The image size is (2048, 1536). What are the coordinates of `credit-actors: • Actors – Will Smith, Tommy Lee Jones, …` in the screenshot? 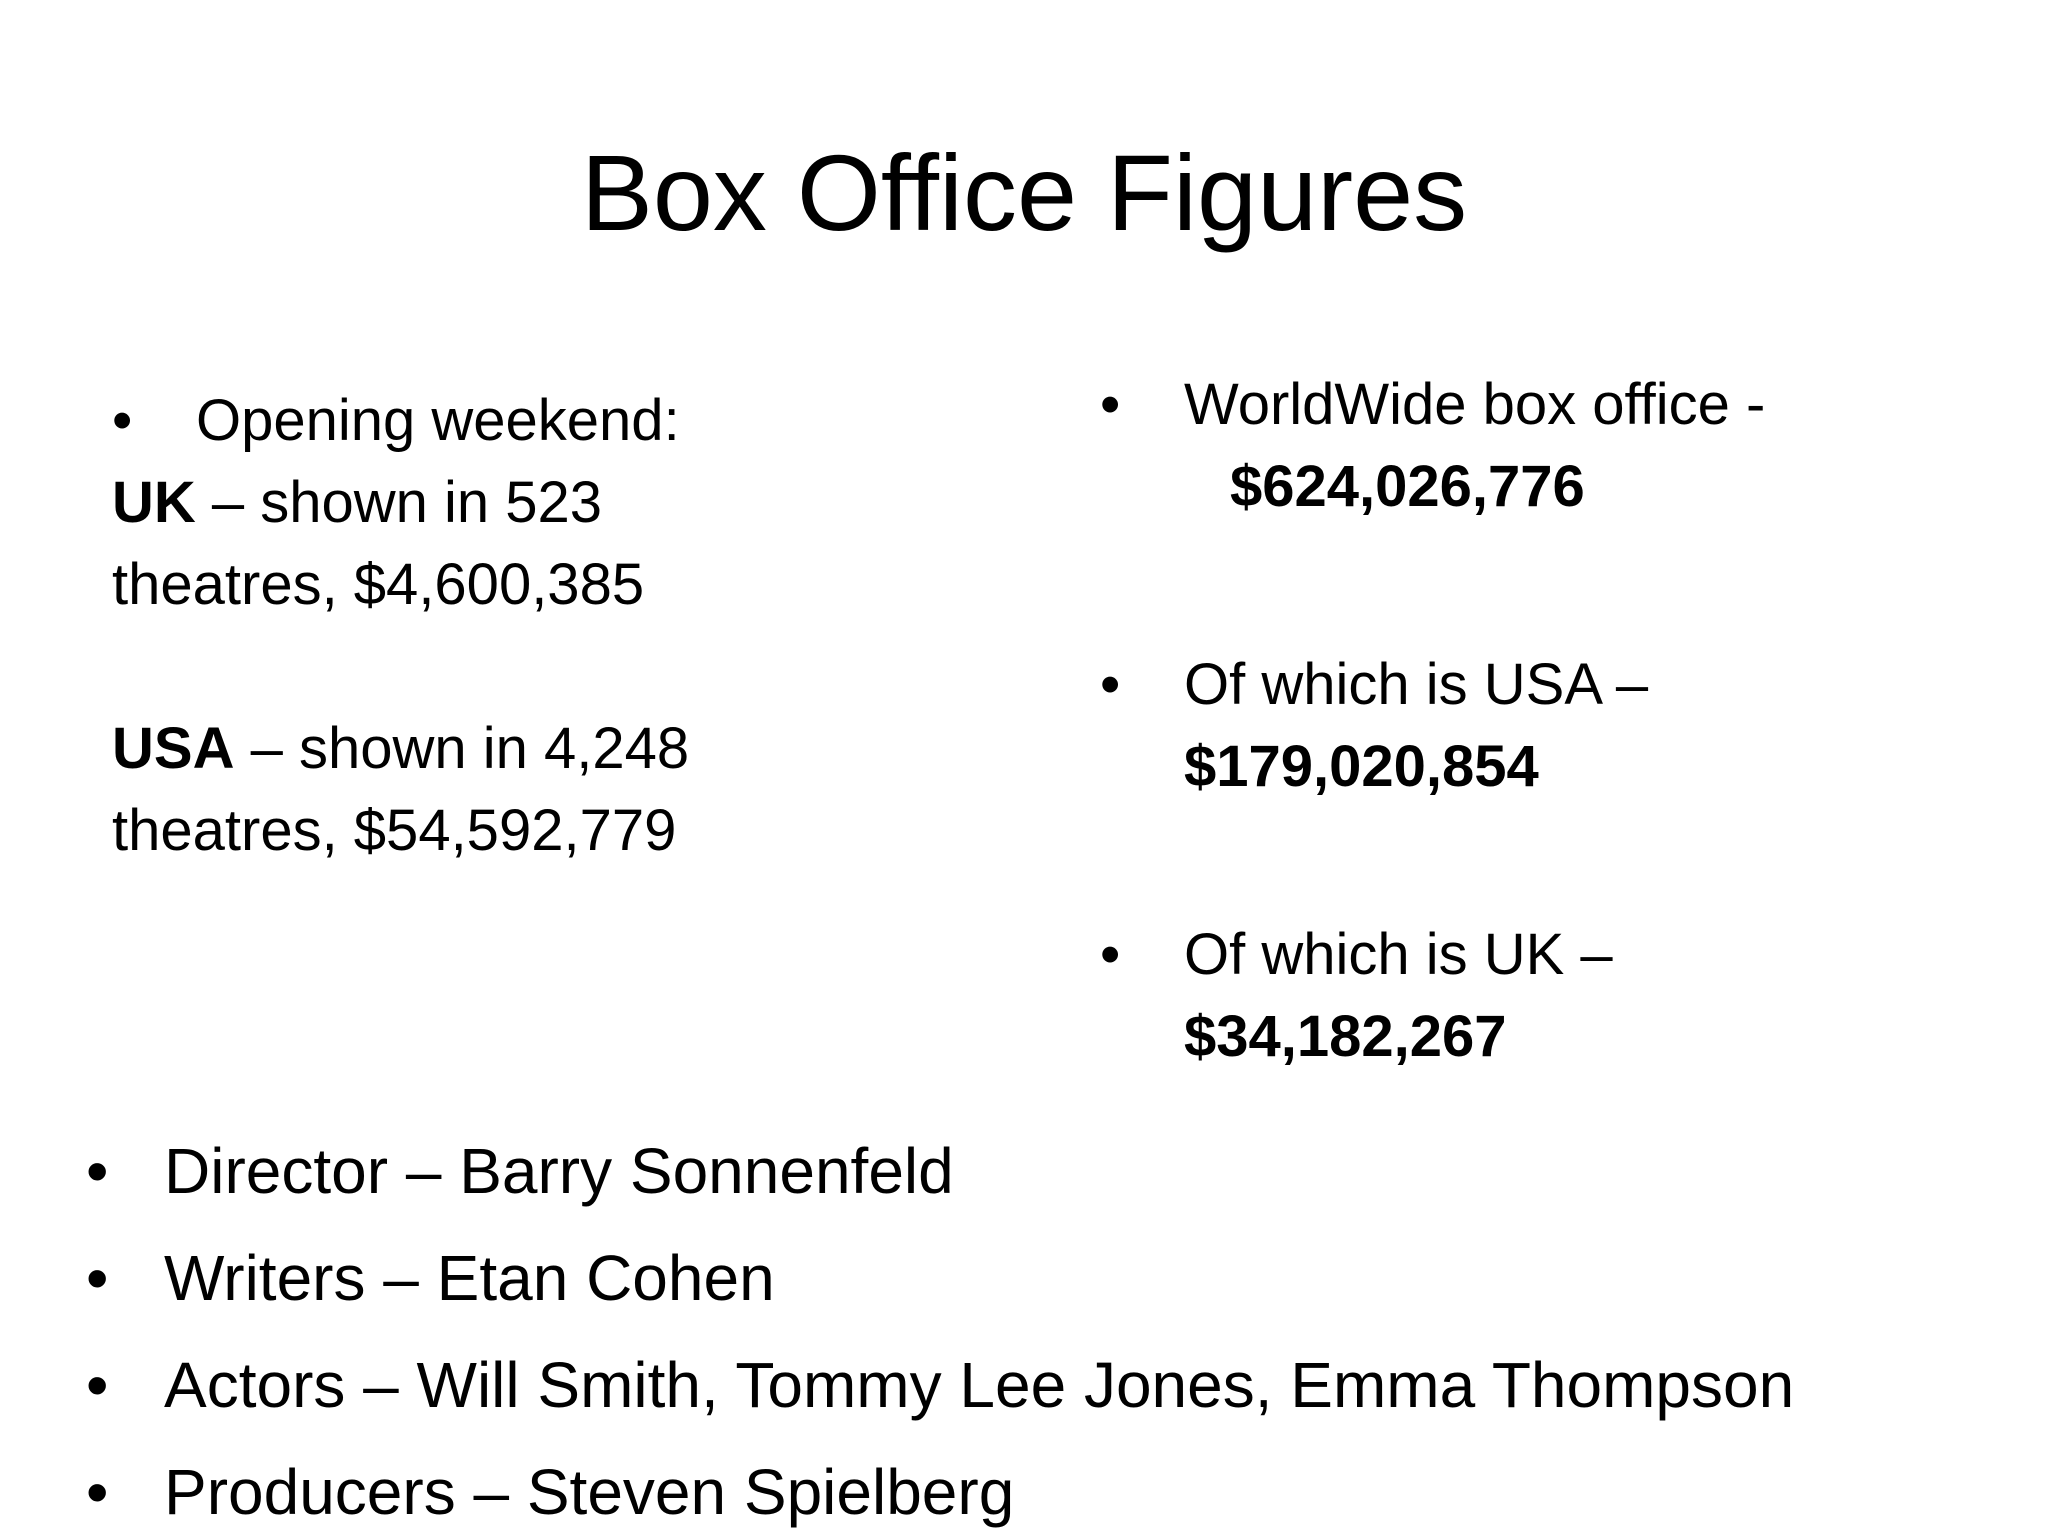 It's located at (1036, 1385).